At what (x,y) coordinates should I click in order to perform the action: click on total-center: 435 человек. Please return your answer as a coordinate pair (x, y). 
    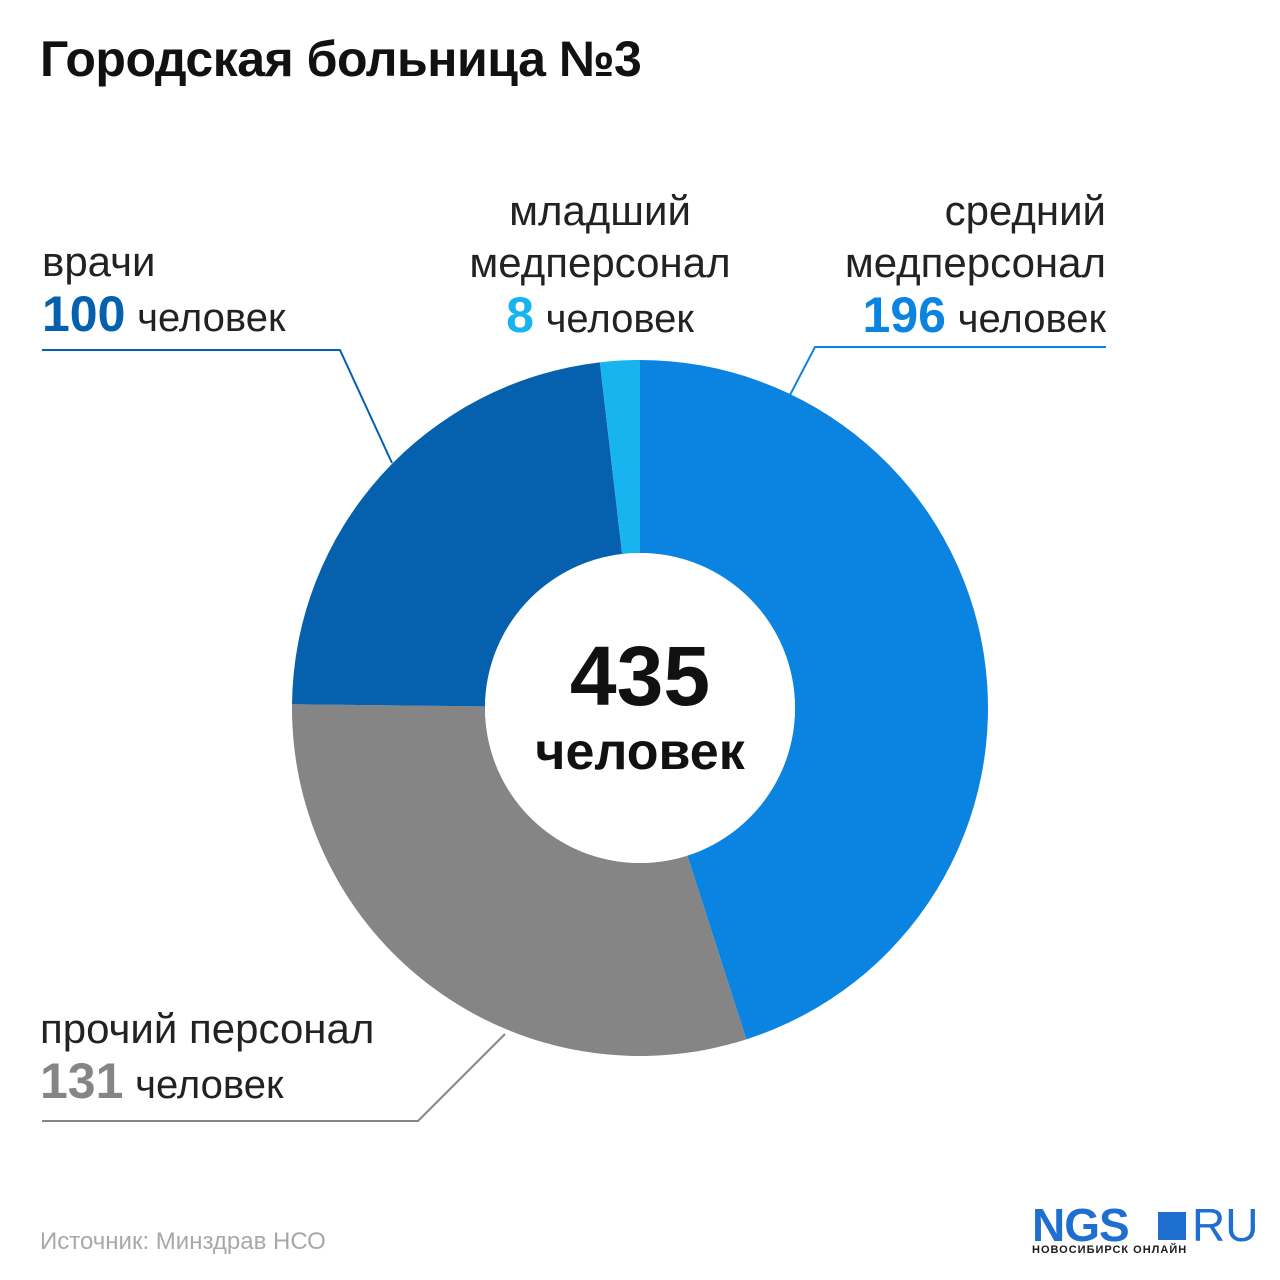
    Looking at the image, I should click on (640, 706).